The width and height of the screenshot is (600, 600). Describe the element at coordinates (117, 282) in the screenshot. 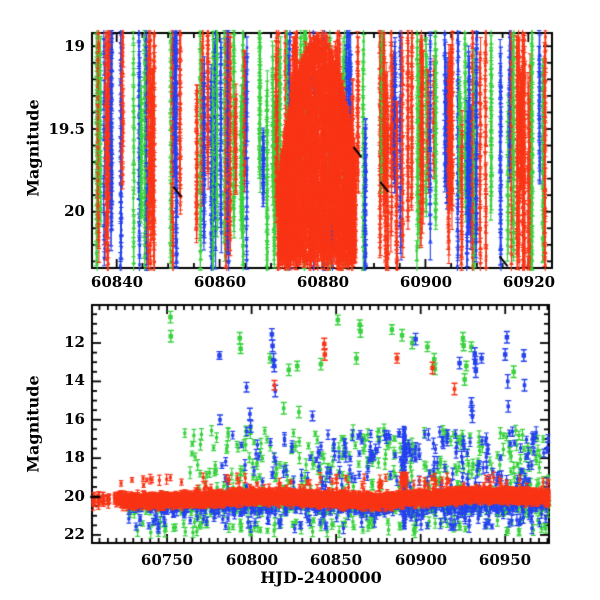

I see `top-x-tick-label: 60840` at that location.